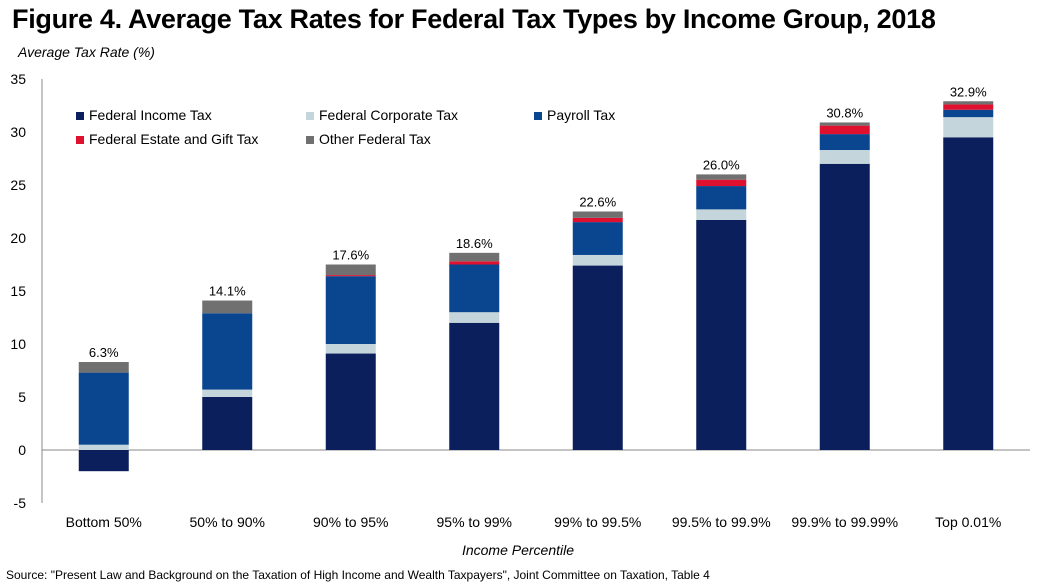 Image resolution: width=1050 pixels, height=588 pixels. I want to click on total-label: 32.9%, so click(968, 91).